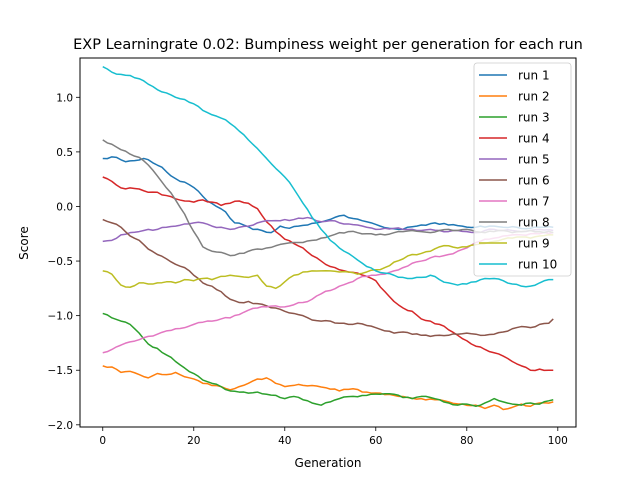  What do you see at coordinates (64, 153) in the screenshot?
I see `y-tick-label: 0.5` at bounding box center [64, 153].